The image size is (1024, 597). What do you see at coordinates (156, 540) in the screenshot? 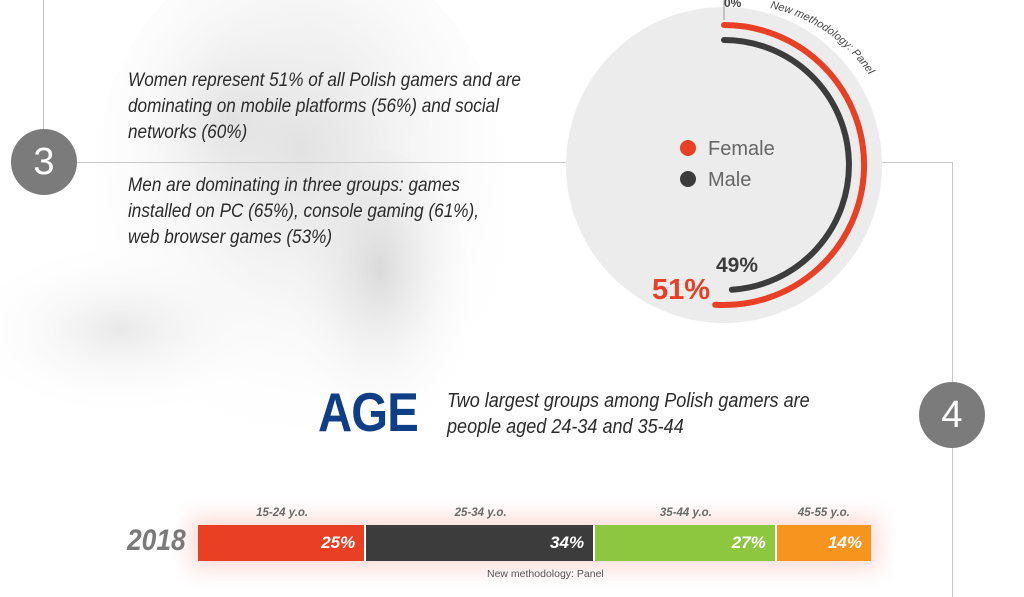
I see `year-label: 2018` at bounding box center [156, 540].